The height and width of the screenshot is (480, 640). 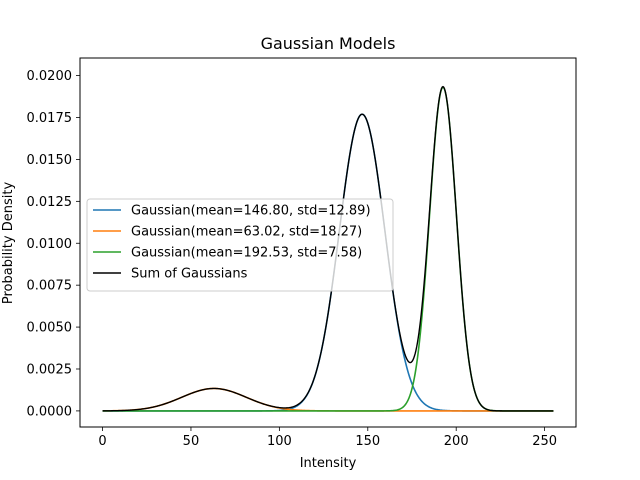 I want to click on y-tick-label: 0.0075, so click(x=50, y=286).